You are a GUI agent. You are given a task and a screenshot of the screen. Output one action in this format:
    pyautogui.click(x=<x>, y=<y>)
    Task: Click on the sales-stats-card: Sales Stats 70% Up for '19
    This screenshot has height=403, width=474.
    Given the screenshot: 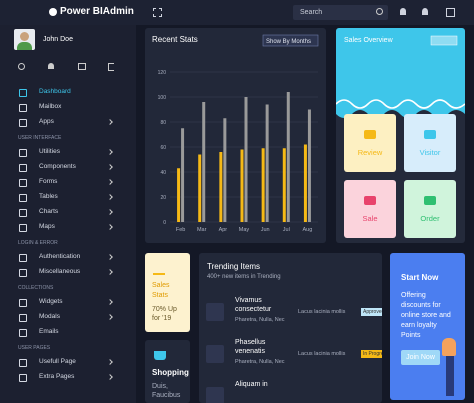 What is the action you would take?
    pyautogui.click(x=167, y=292)
    